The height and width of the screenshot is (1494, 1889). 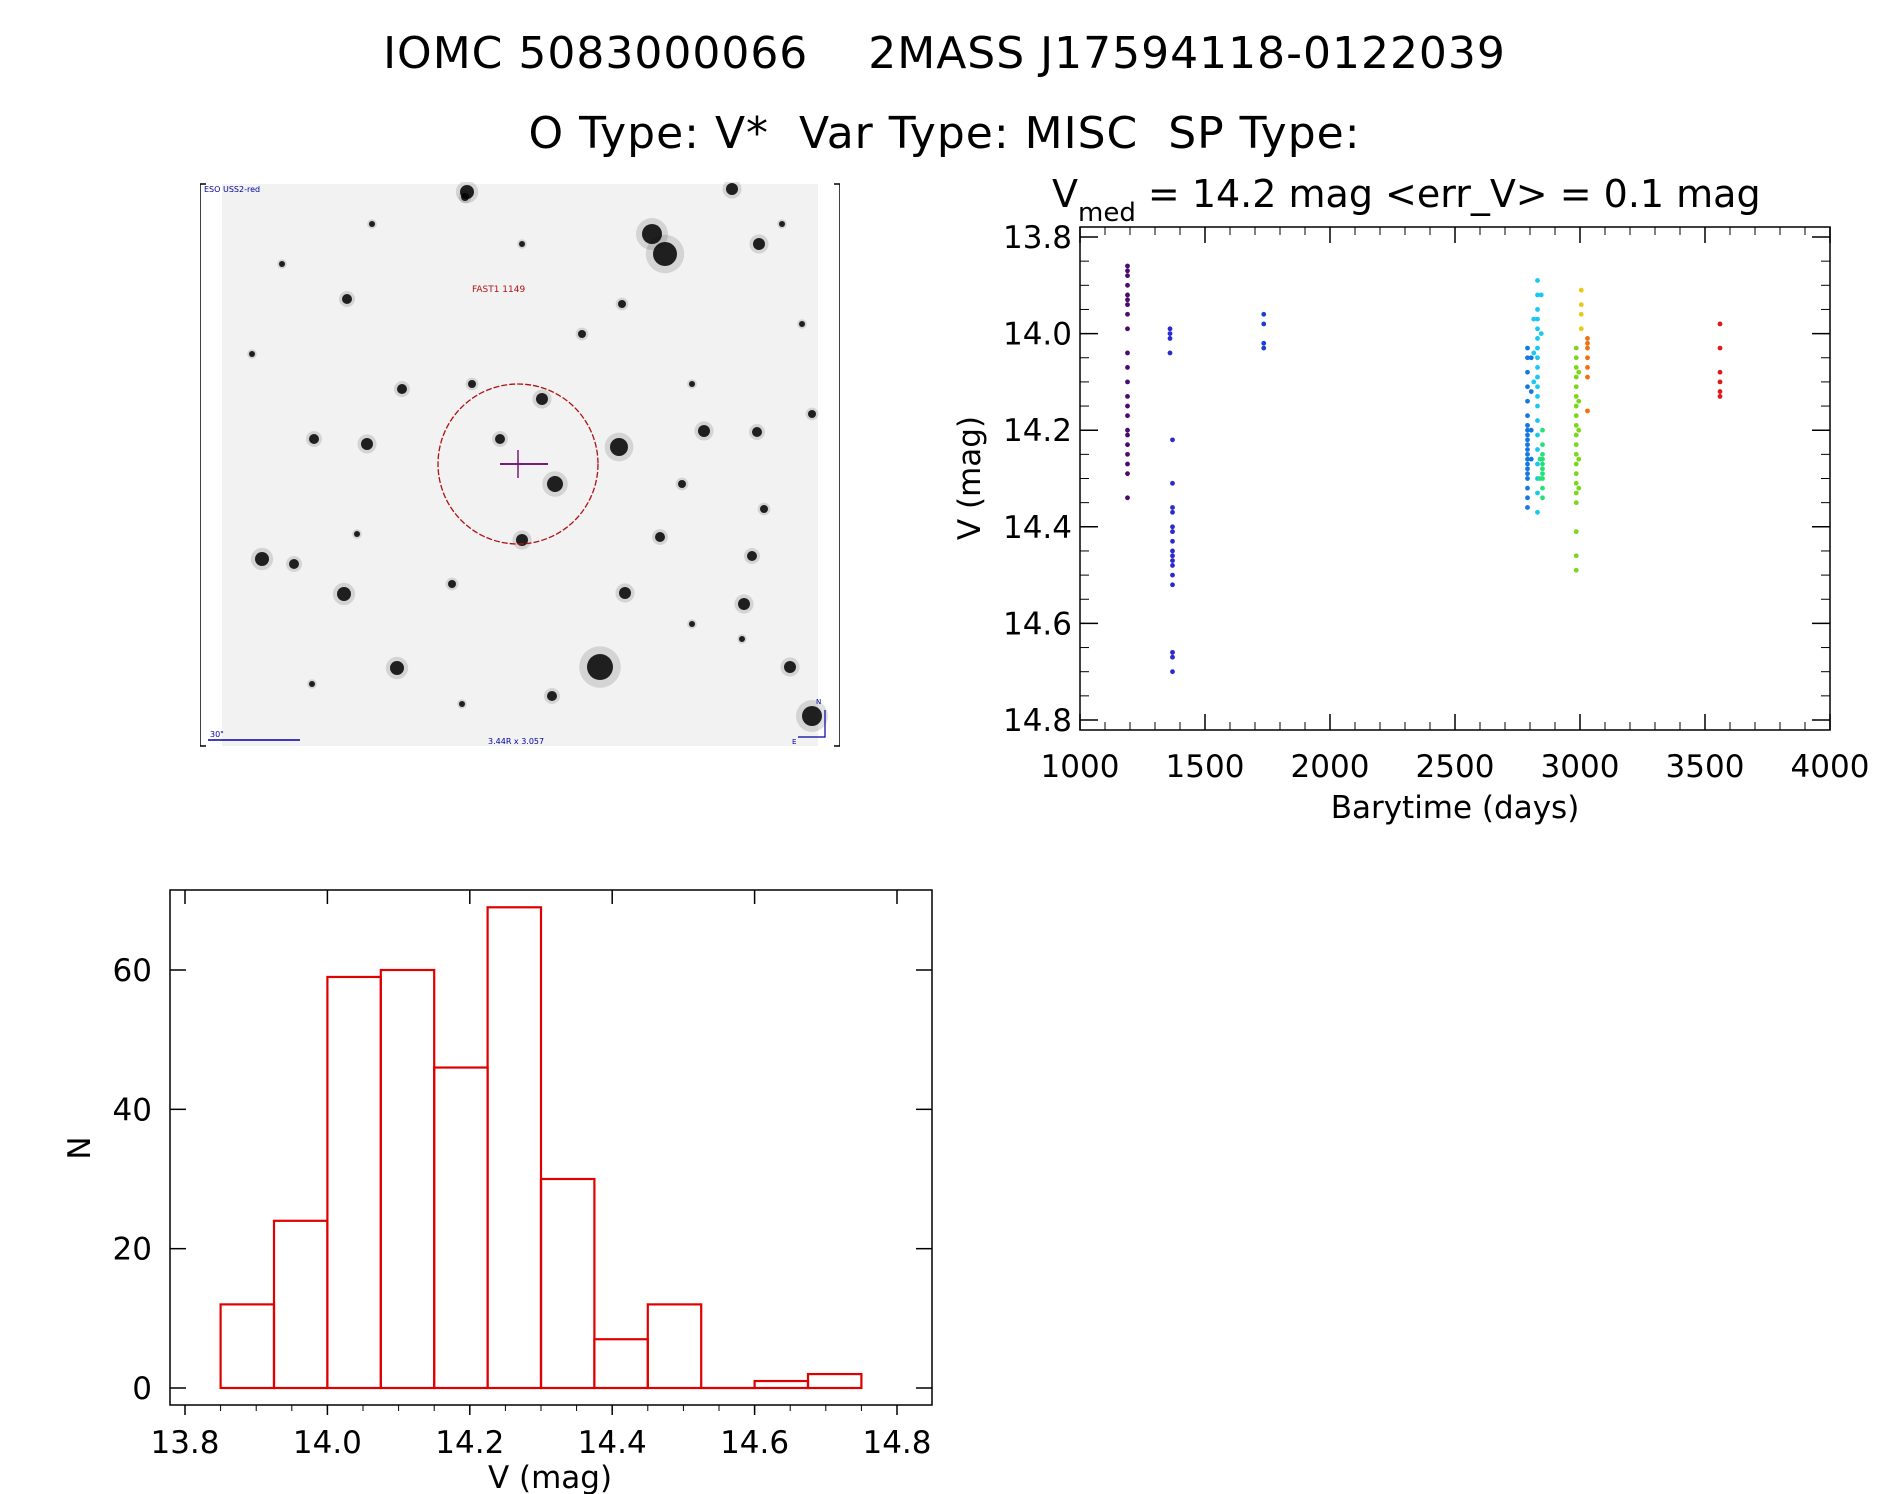 What do you see at coordinates (1107, 213) in the screenshot?
I see `lc-title-sub: med` at bounding box center [1107, 213].